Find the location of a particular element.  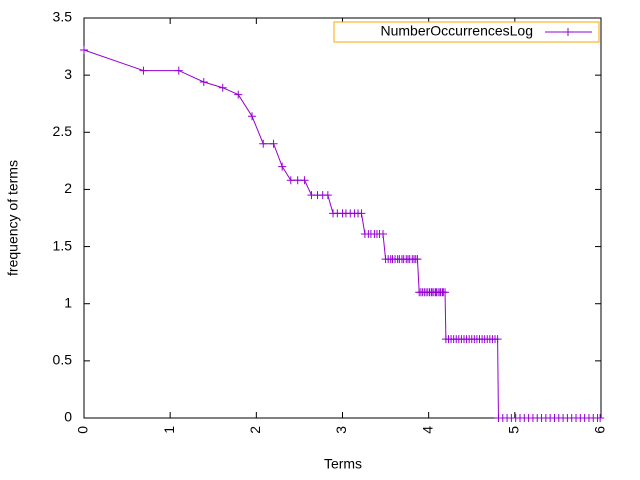

y-axis-label: frequency of terms is located at coordinates (13, 218).